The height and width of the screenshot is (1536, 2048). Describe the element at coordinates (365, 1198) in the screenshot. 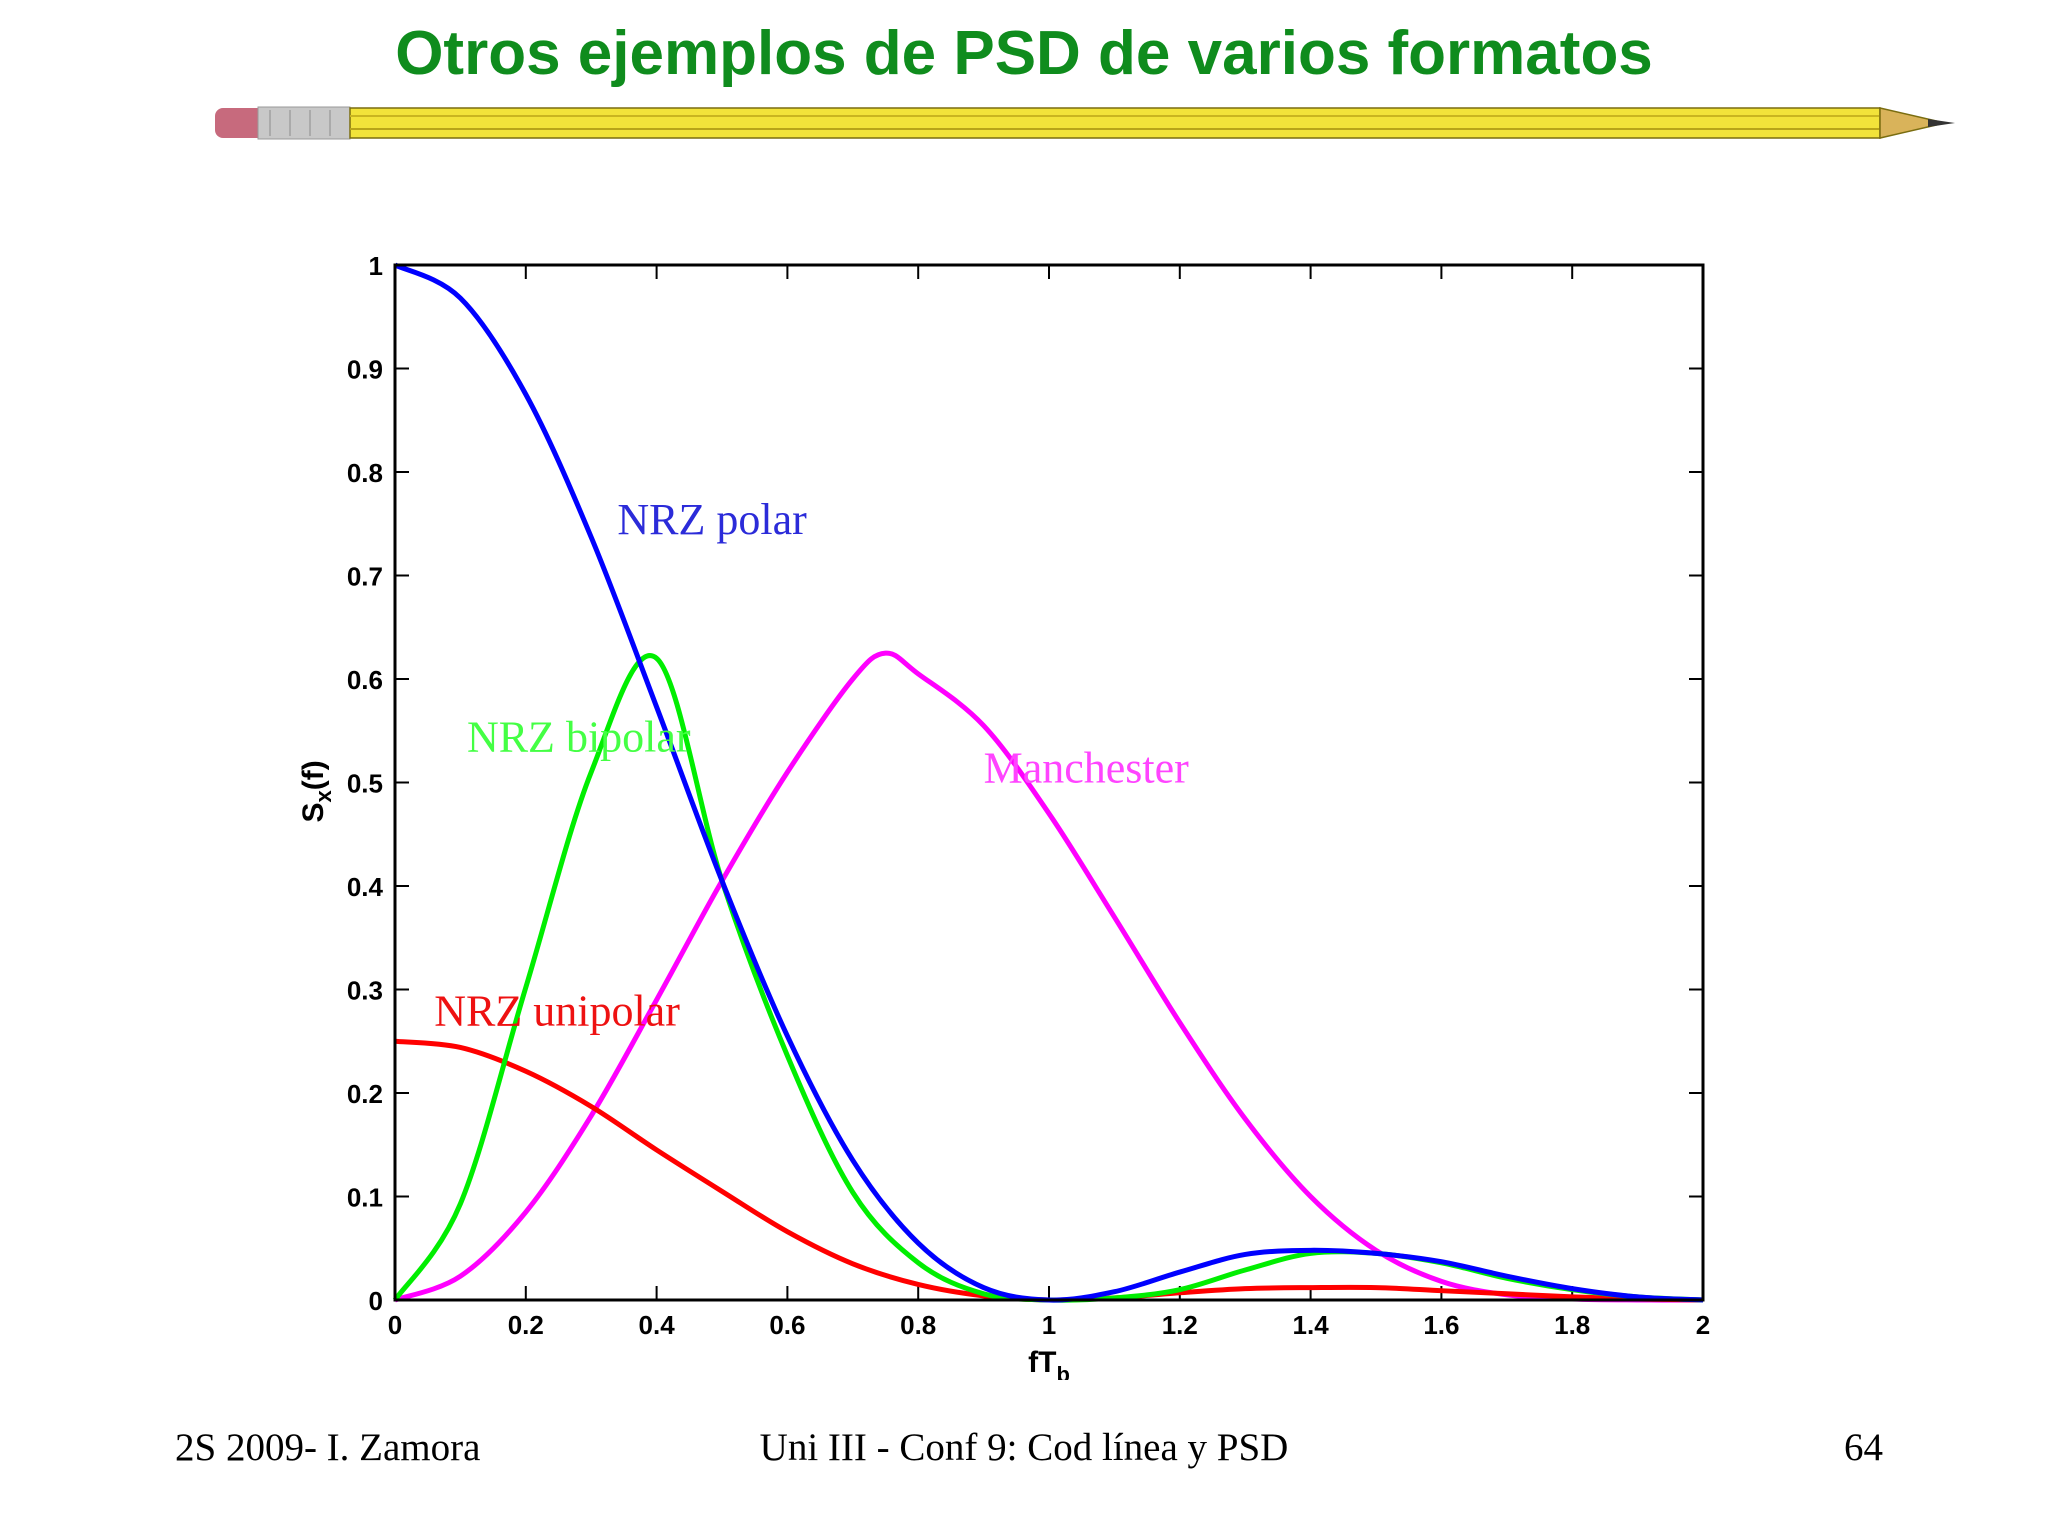

I see `y-tick-label: 0.1` at that location.